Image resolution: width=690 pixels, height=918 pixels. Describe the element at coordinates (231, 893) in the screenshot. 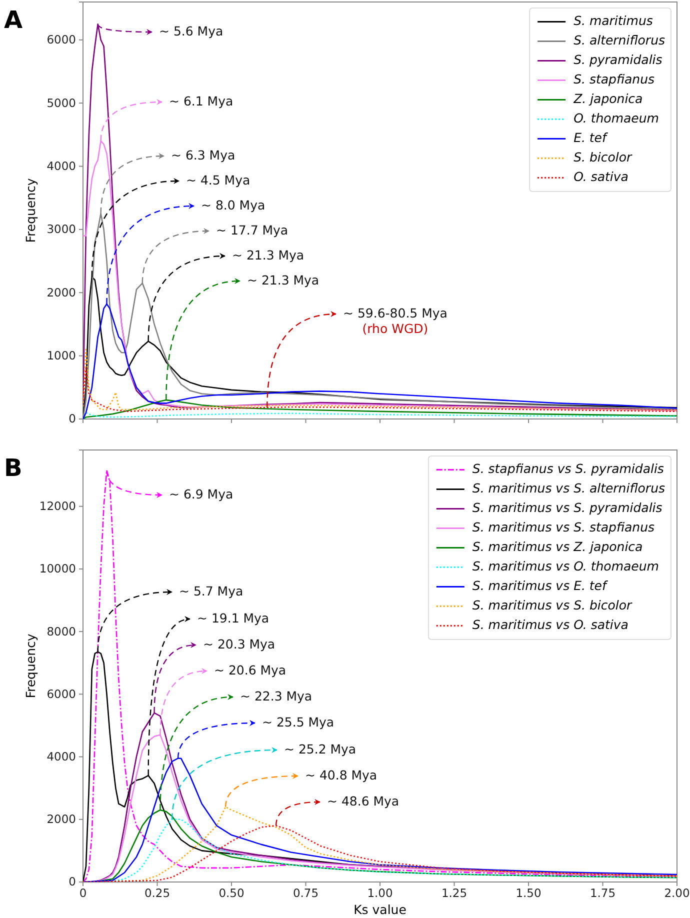

I see `x-tick-label: 0.50` at that location.